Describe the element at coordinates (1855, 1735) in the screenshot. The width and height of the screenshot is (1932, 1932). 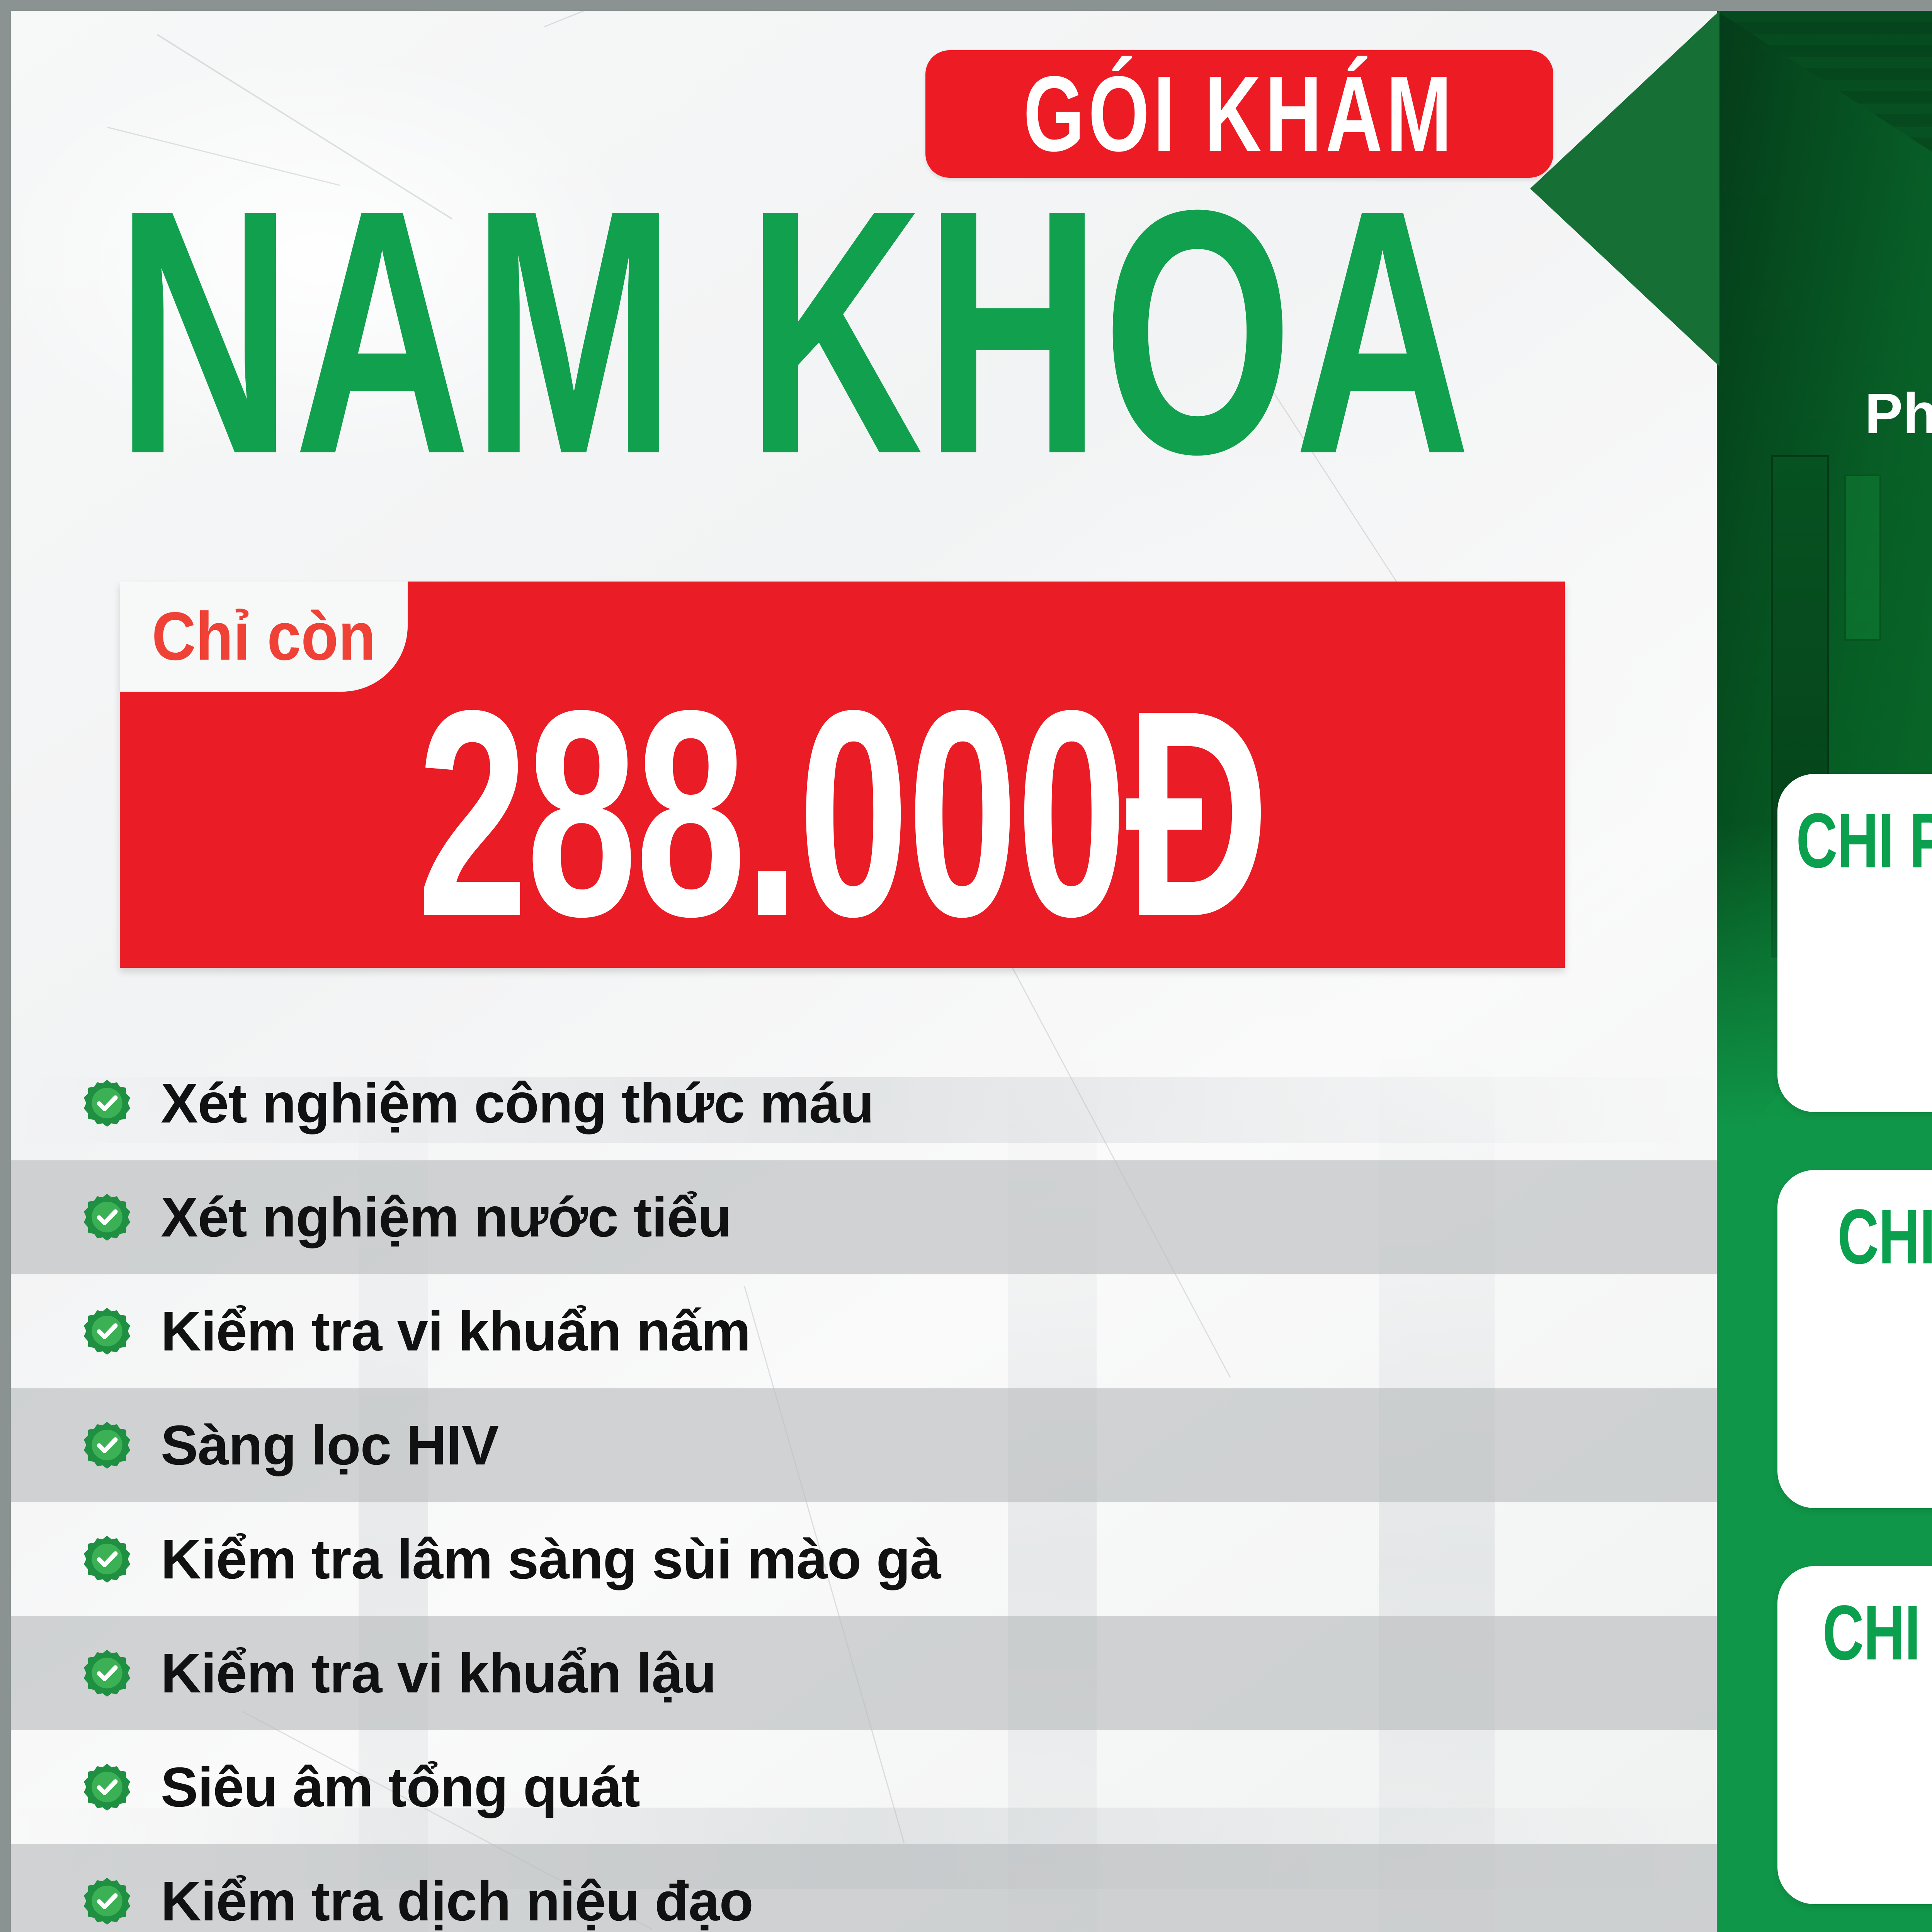
I see `discount-card: CHI PHÍ KIỂM TRA GIẢM 30 %` at that location.